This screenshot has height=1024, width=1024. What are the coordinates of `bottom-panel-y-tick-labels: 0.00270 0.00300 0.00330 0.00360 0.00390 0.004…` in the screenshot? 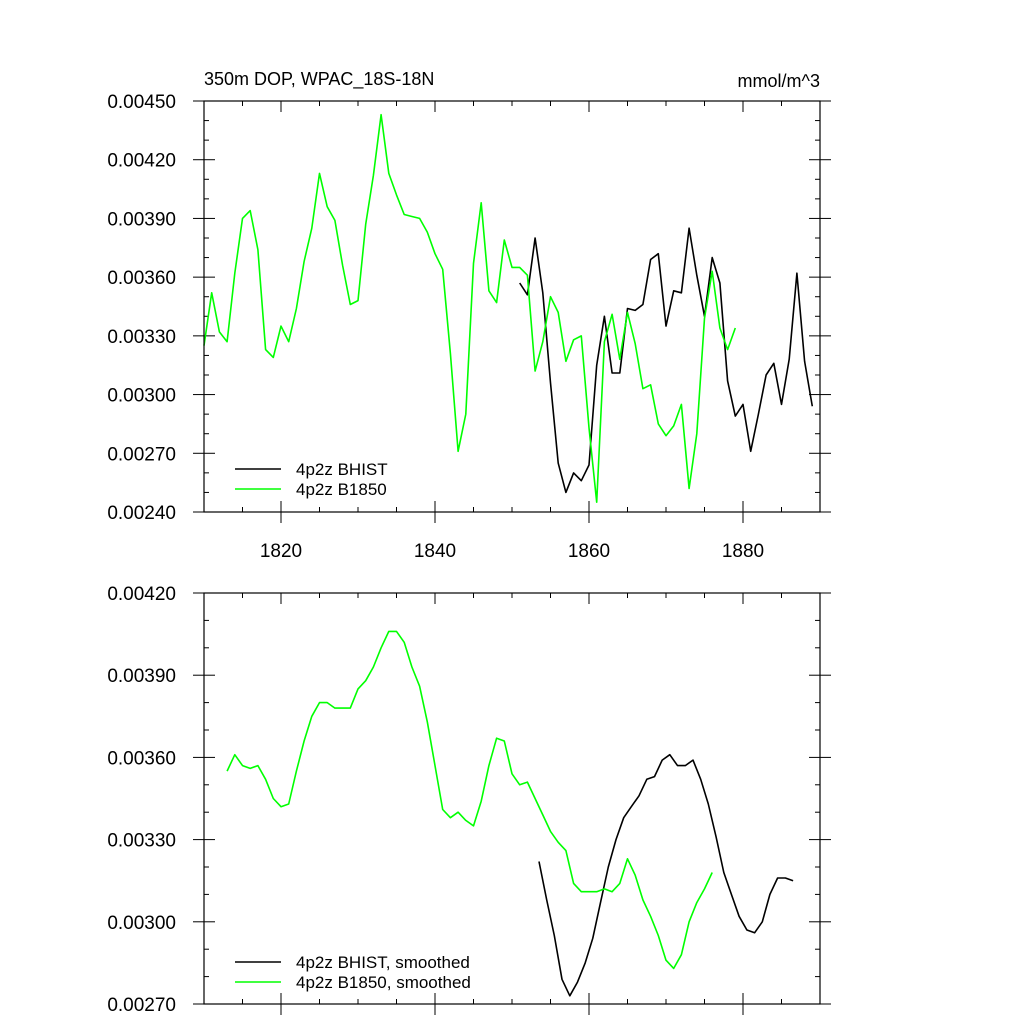 It's located at (141, 800).